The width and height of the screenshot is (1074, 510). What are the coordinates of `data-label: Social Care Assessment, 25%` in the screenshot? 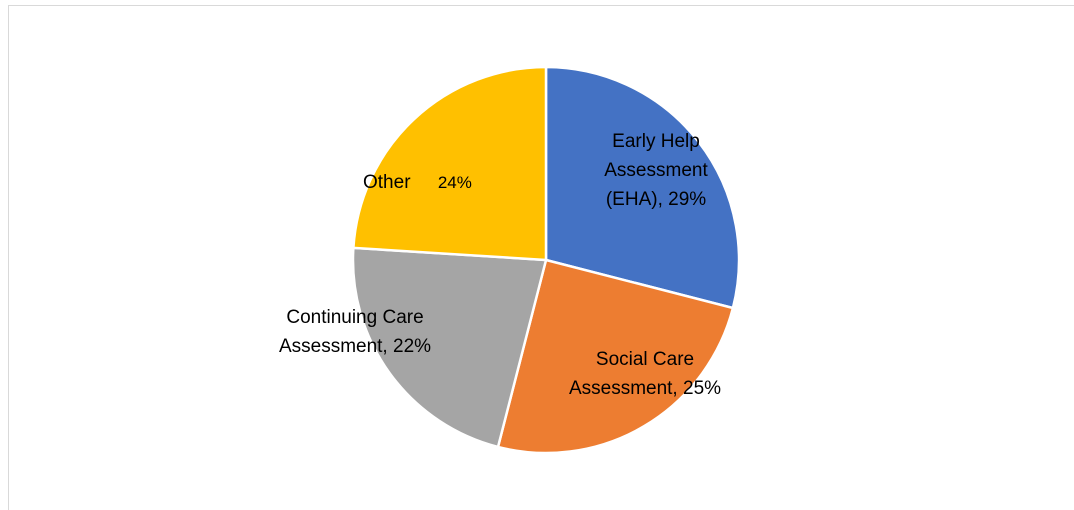 It's located at (645, 374).